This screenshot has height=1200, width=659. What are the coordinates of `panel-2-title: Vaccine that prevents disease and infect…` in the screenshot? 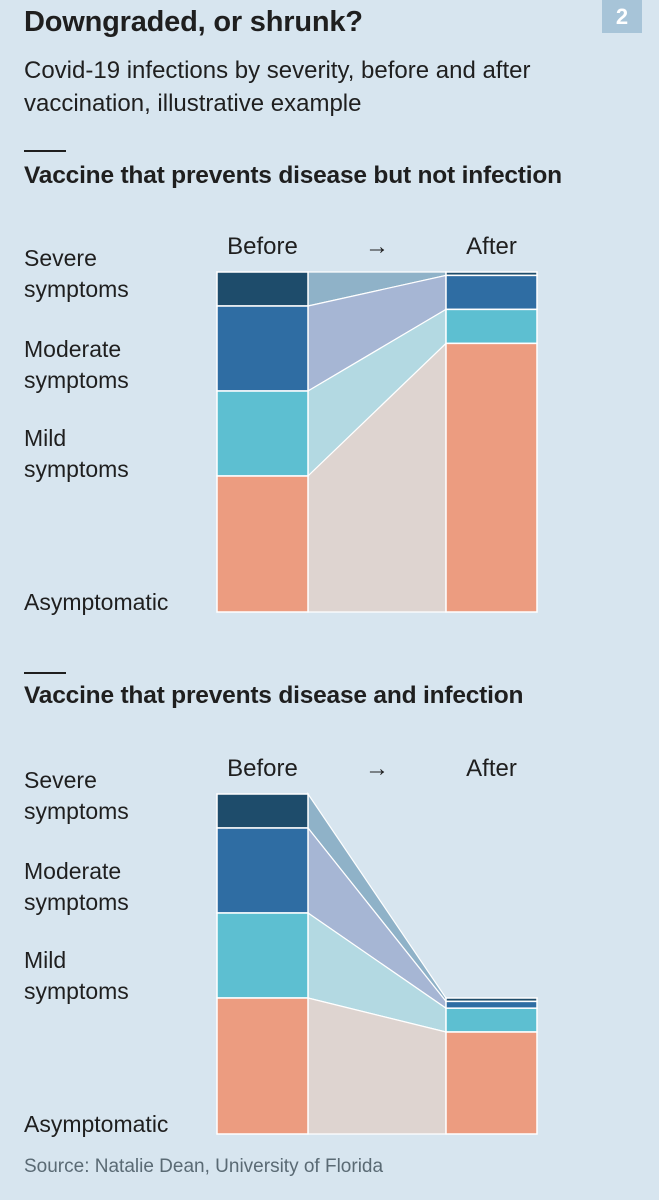 It's located at (274, 695).